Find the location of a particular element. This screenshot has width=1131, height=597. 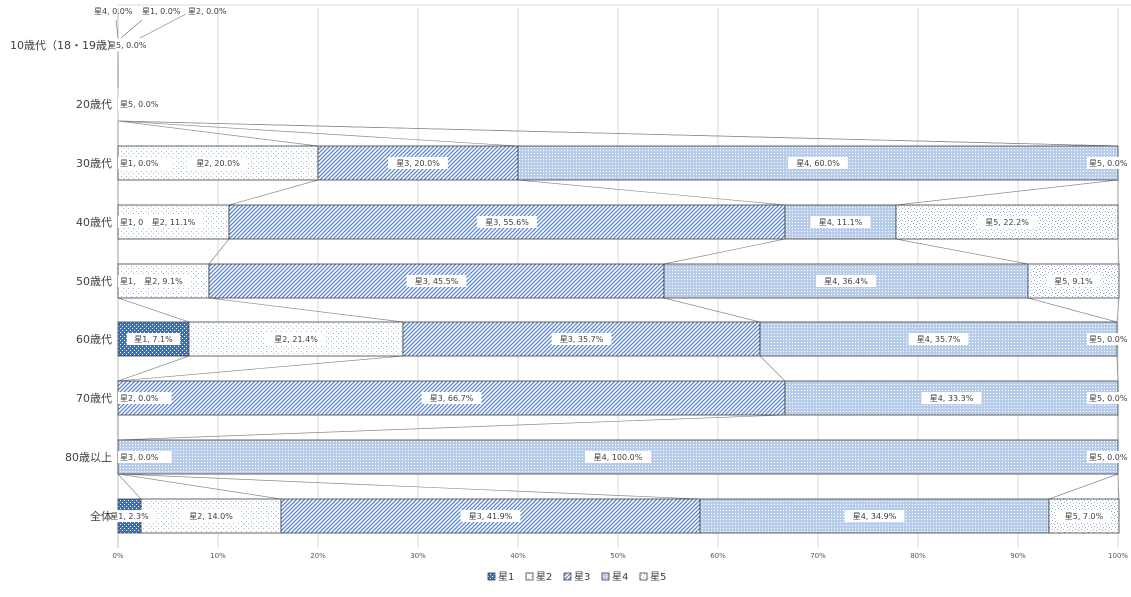

x-tick-label: 100% is located at coordinates (1118, 556).